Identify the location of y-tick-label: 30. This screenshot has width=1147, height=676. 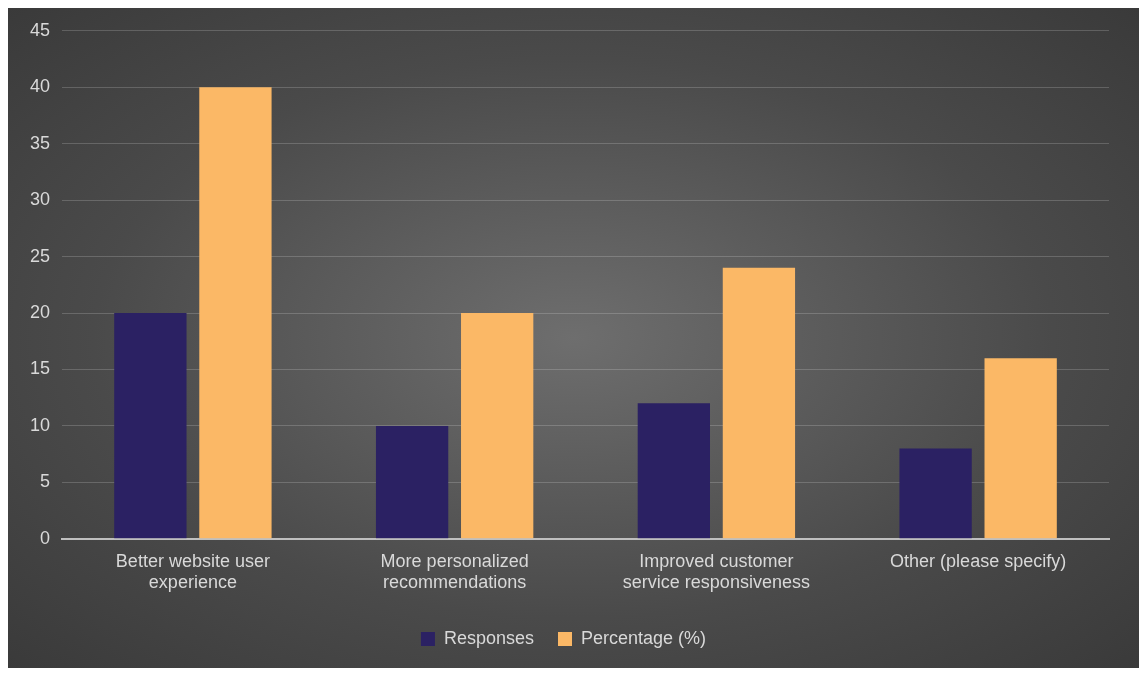
(40, 199).